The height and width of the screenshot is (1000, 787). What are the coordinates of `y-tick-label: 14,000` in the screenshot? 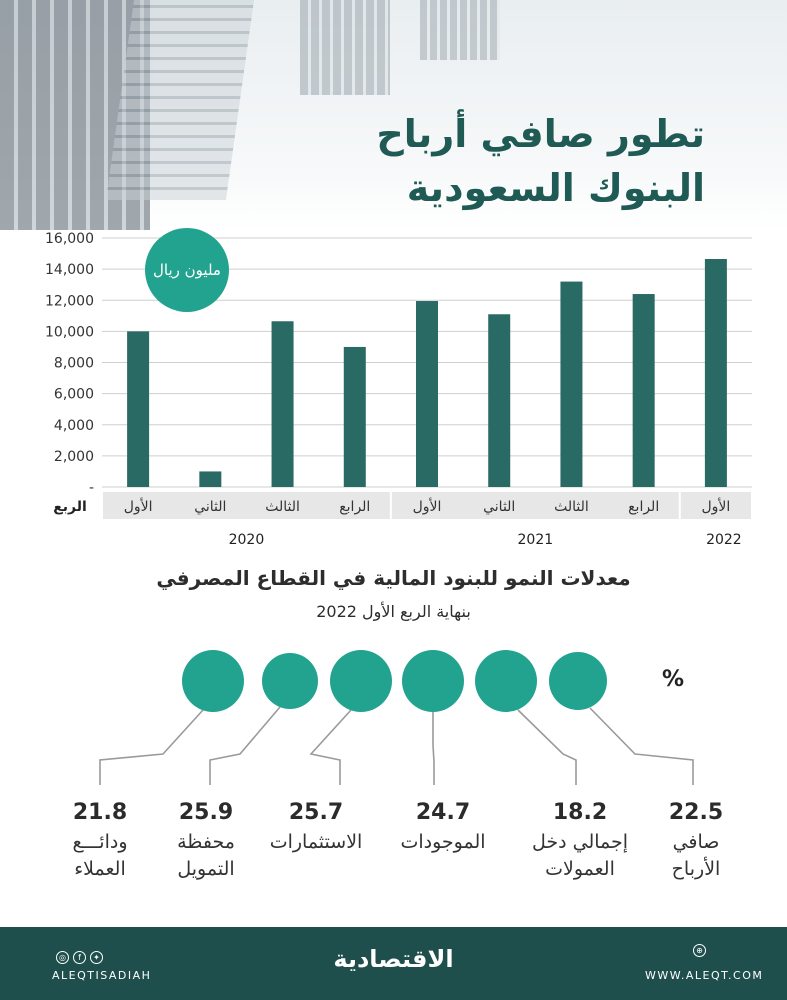 It's located at (69, 270).